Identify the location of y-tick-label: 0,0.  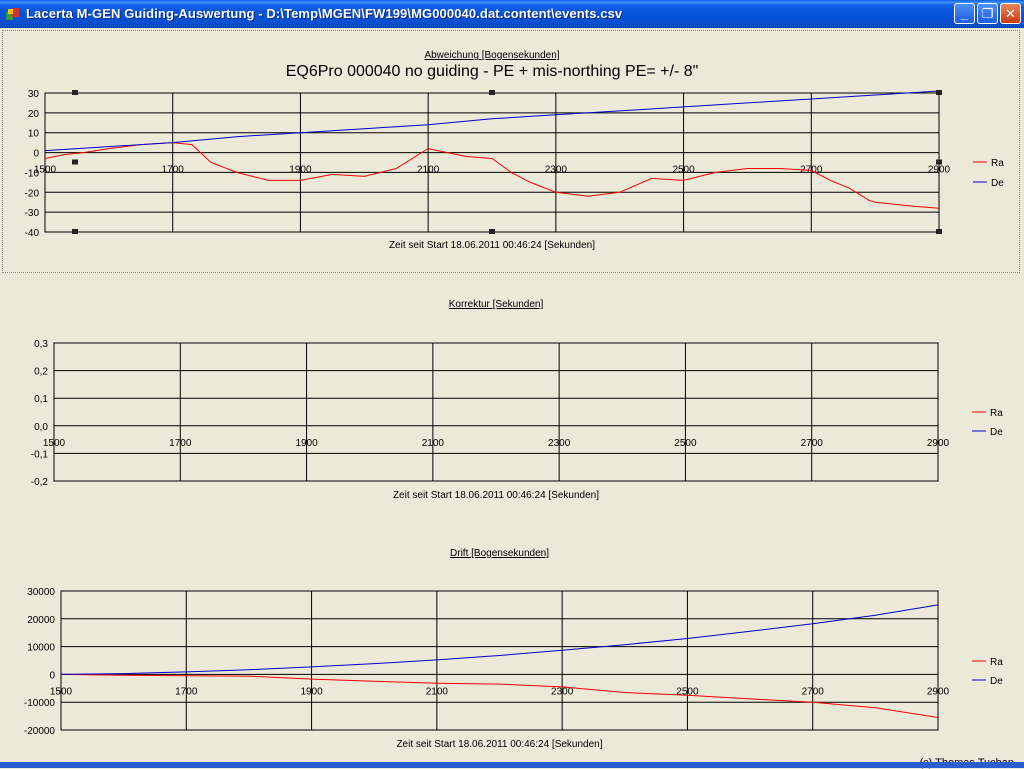
(41, 427).